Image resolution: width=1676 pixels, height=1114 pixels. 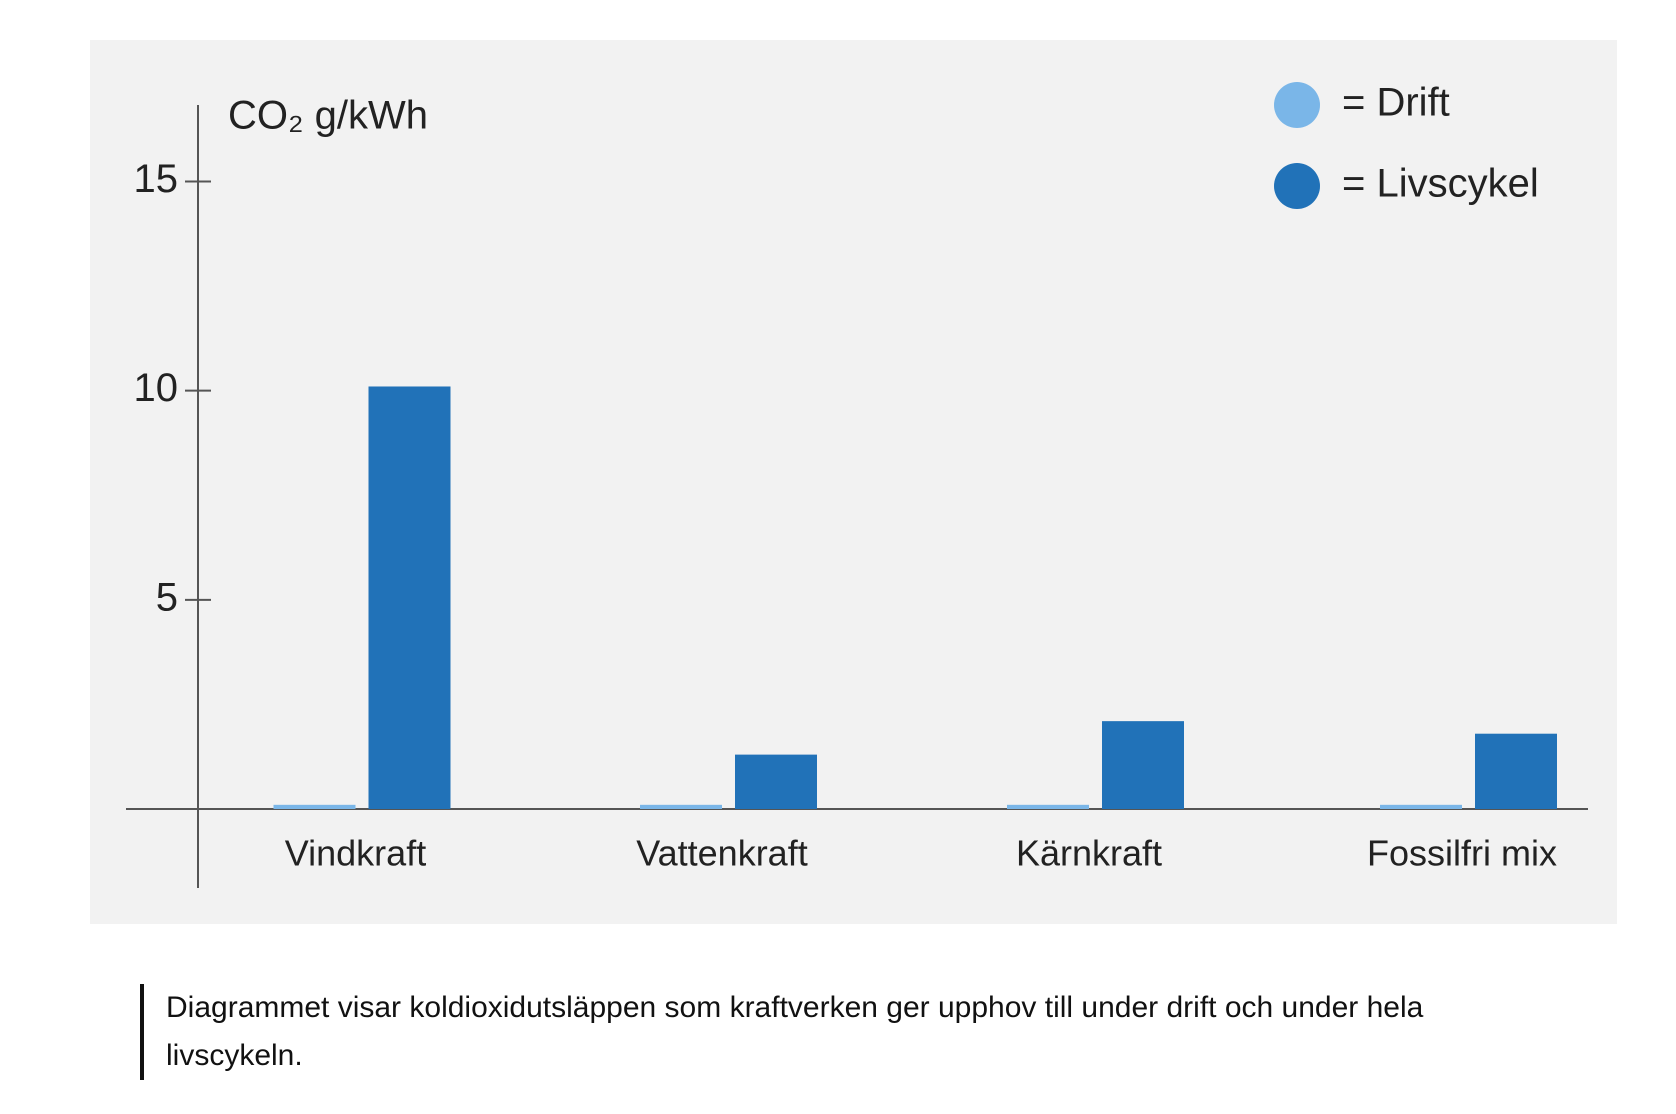 I want to click on legend-label: = Livscykel, so click(x=1440, y=184).